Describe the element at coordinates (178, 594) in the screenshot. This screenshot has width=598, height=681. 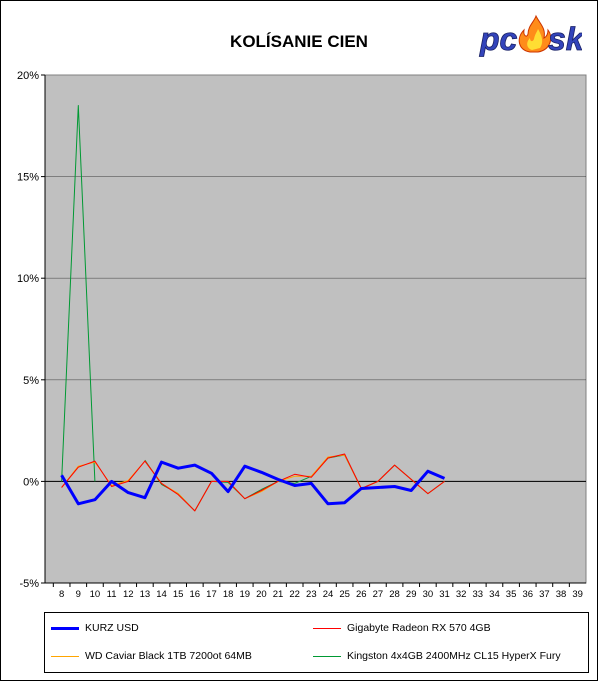
I see `x-tick-label: 15` at that location.